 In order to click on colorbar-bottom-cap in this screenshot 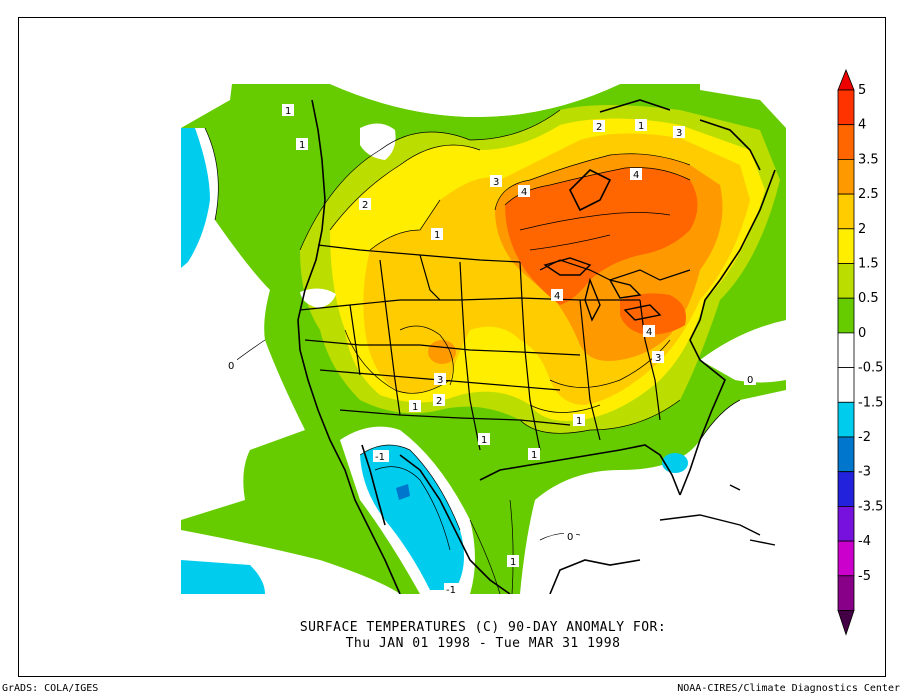, I will do `click(846, 623)`.